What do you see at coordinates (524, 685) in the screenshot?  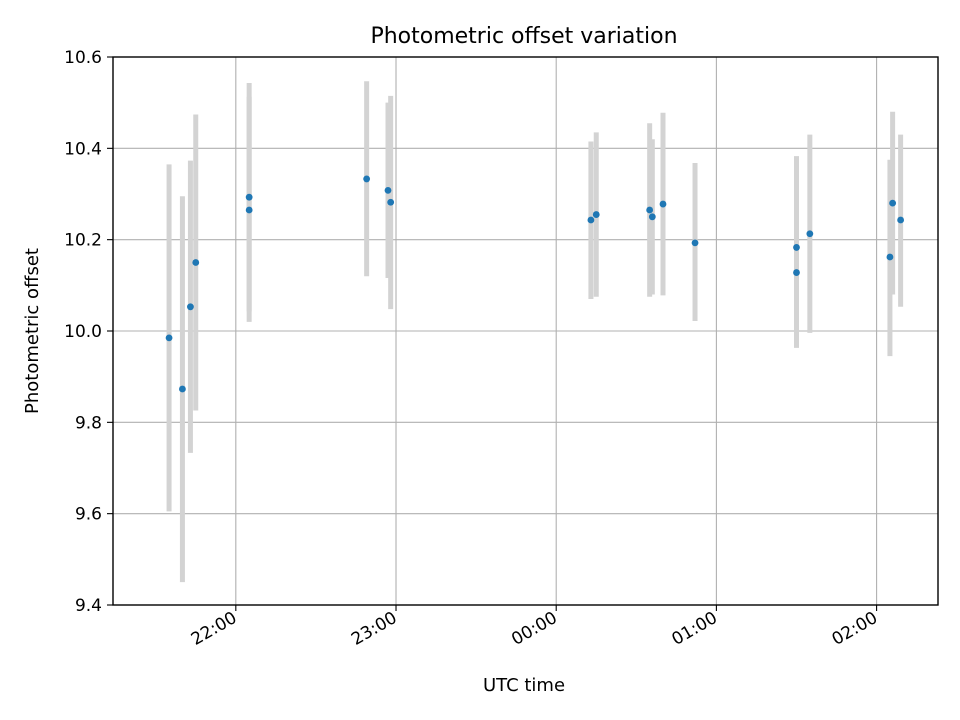 I see `x-axis-label: UTC time` at bounding box center [524, 685].